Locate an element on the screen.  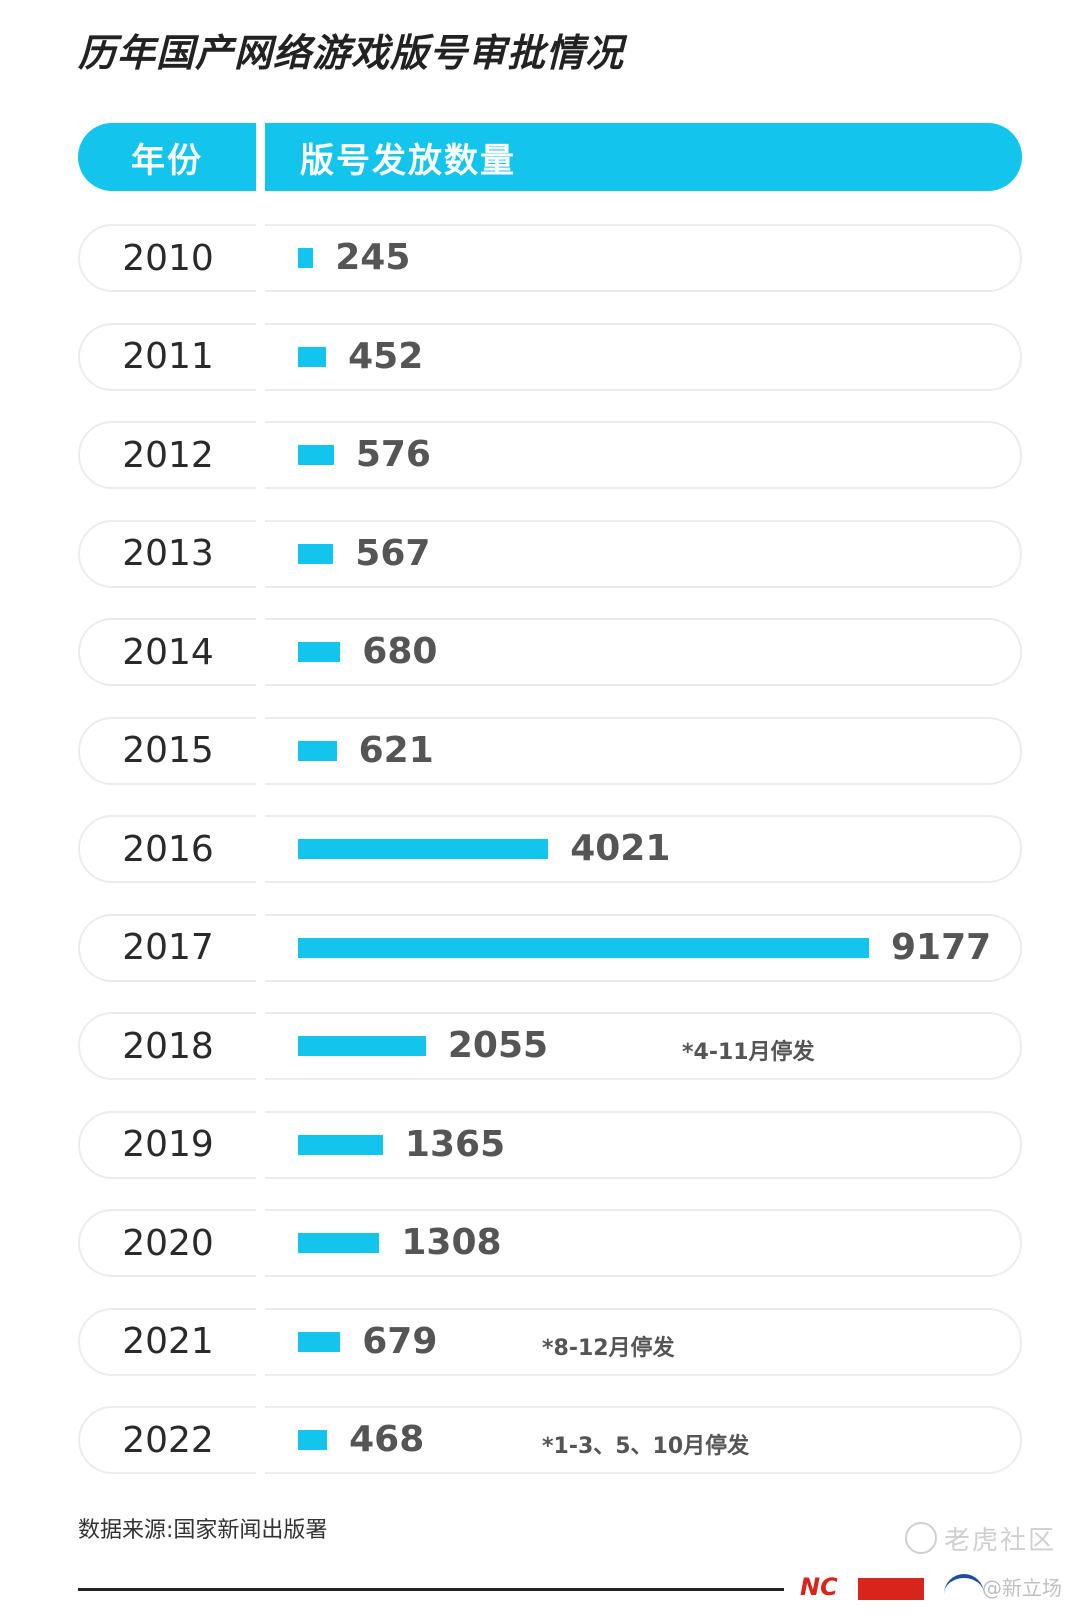
bar-cell-2015 is located at coordinates (643, 750).